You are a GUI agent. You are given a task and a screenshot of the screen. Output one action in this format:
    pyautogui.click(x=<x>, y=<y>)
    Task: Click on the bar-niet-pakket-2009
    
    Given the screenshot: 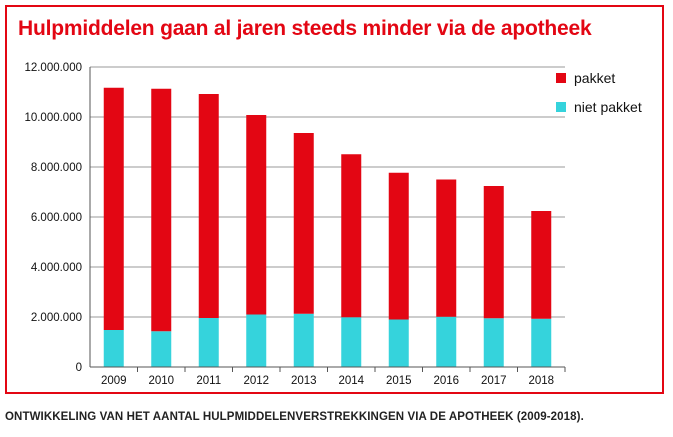 What is the action you would take?
    pyautogui.click(x=113, y=348)
    